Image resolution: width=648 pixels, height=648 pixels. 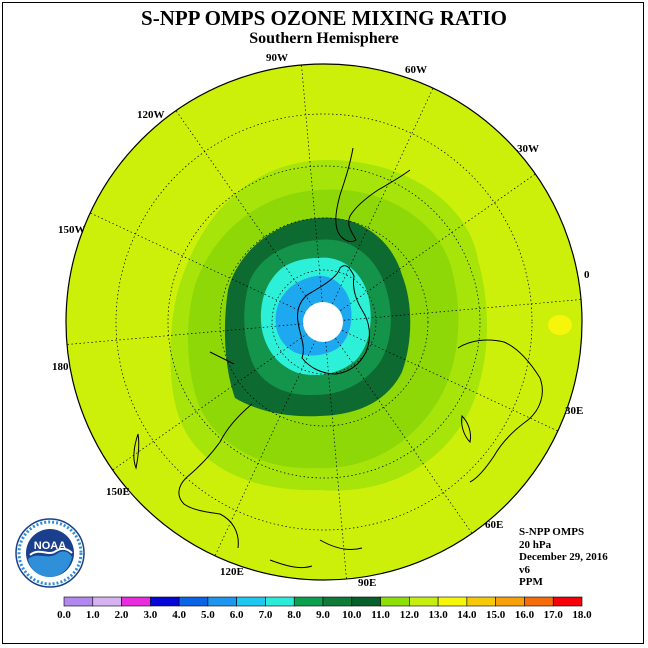 What do you see at coordinates (179, 615) in the screenshot?
I see `colorbar-tick-label: 4.0` at bounding box center [179, 615].